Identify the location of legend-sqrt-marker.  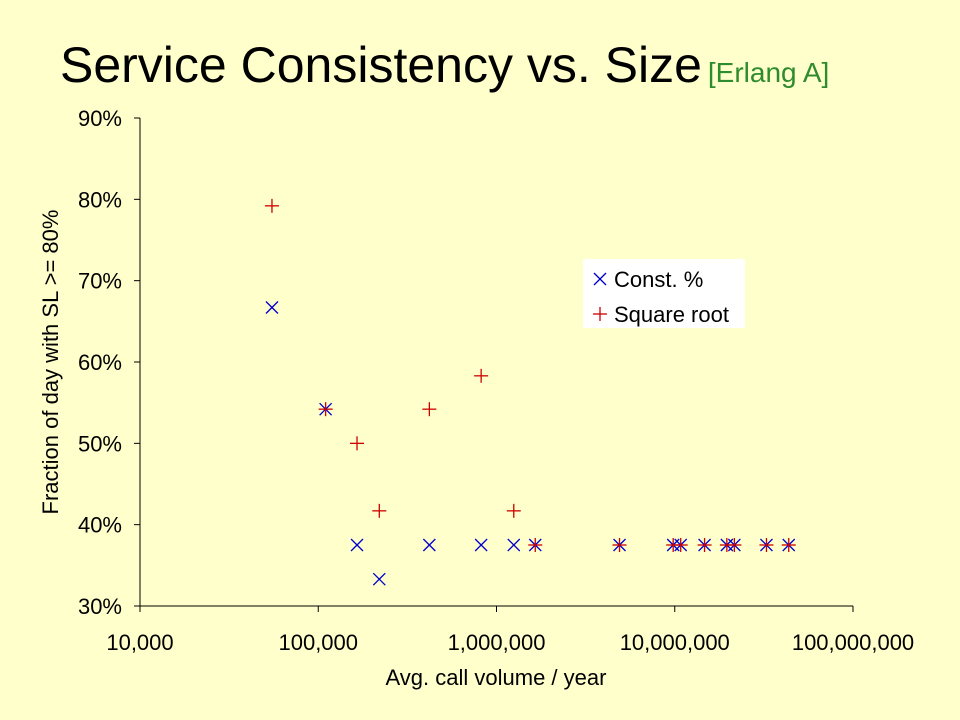
(600, 314).